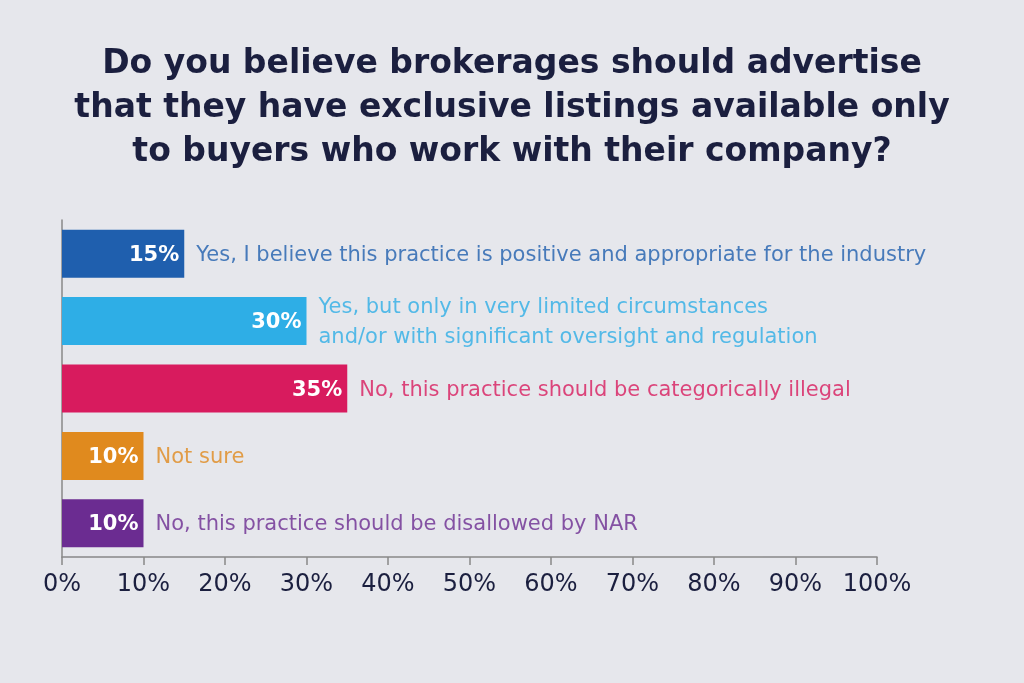  Describe the element at coordinates (306, 583) in the screenshot. I see `x-tick-label: 30%` at that location.